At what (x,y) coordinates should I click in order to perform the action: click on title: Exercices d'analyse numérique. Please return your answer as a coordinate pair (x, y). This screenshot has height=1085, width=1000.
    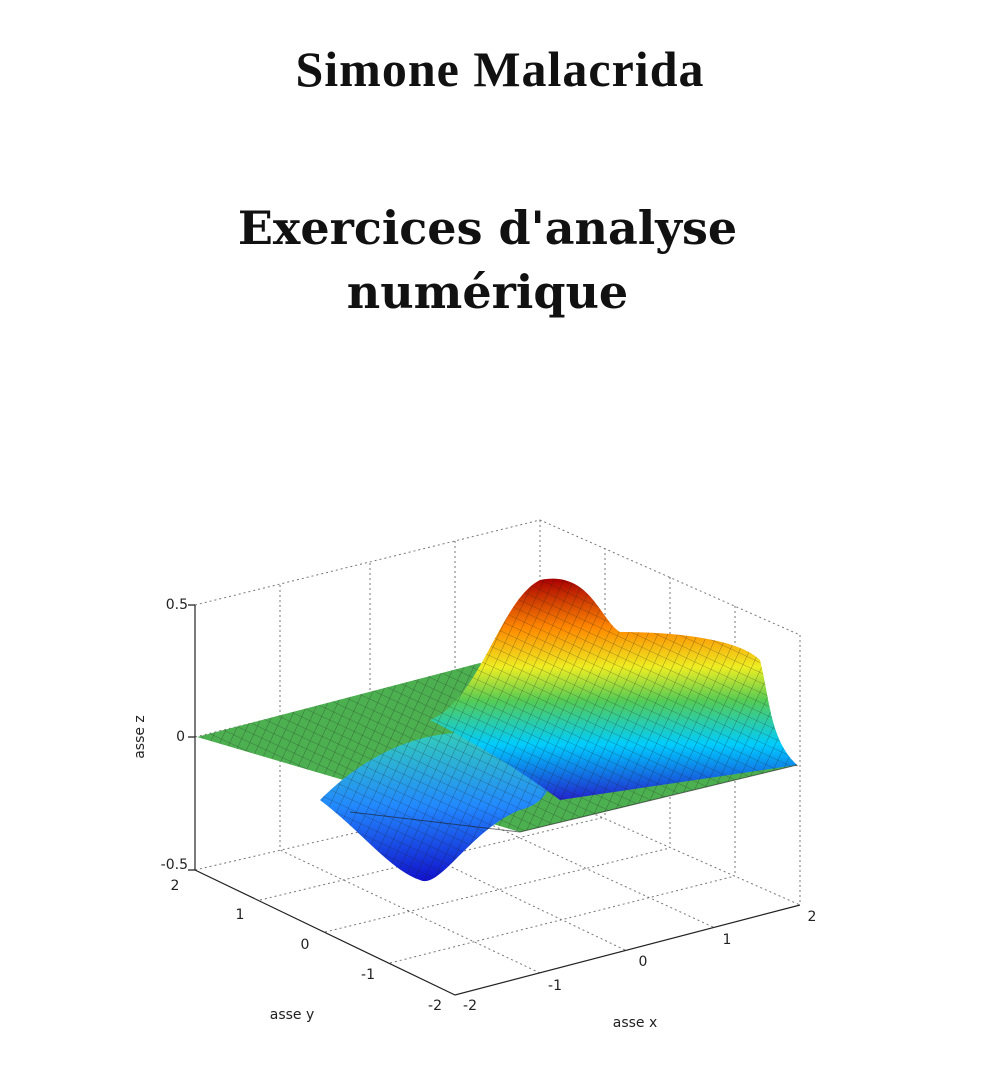
    Looking at the image, I should click on (487, 260).